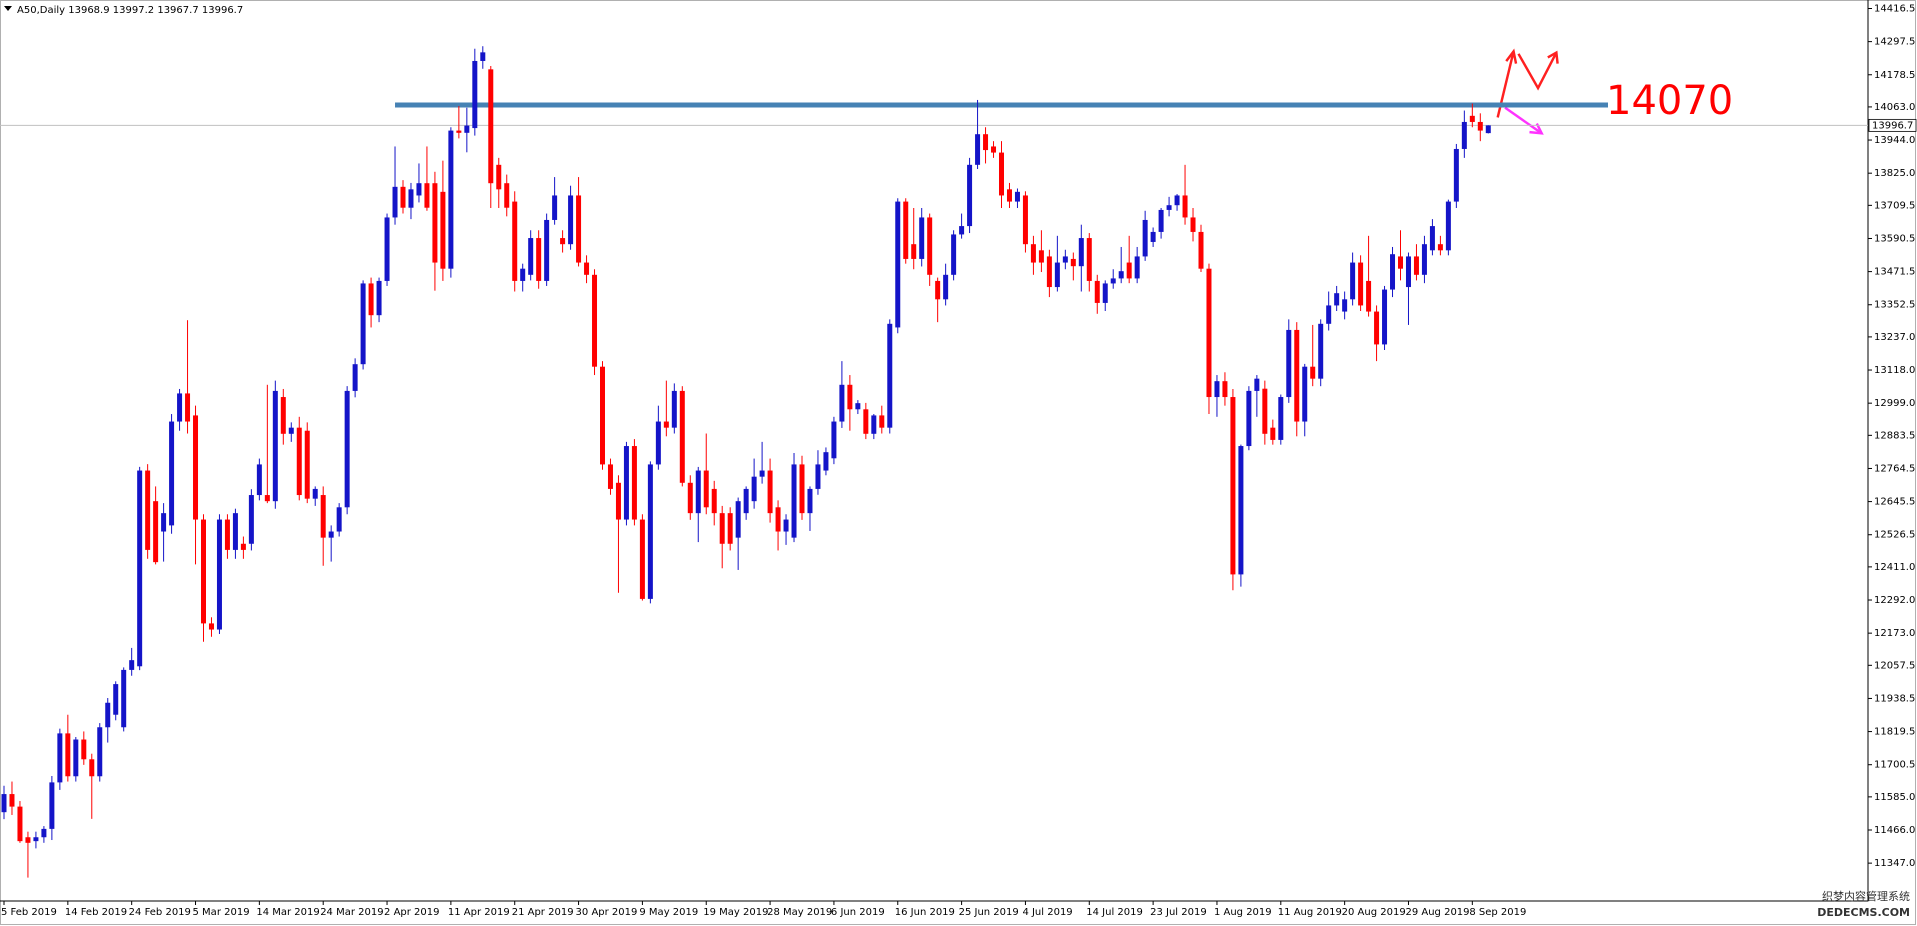 Image resolution: width=1917 pixels, height=926 pixels. Describe the element at coordinates (1894, 830) in the screenshot. I see `y-tick-label: 11466.0` at that location.